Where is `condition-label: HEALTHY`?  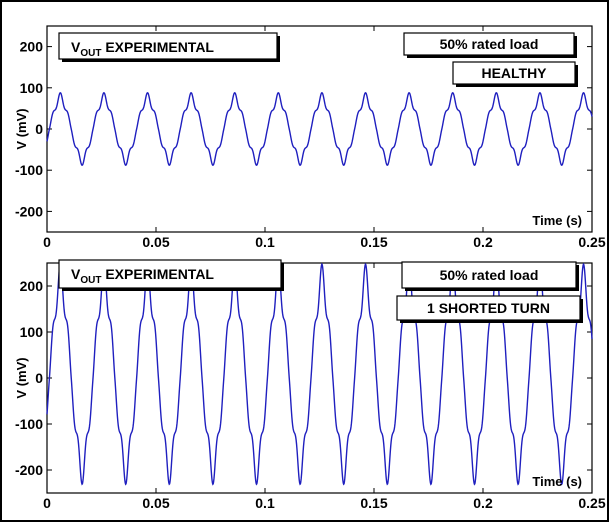
condition-label: HEALTHY is located at coordinates (514, 73).